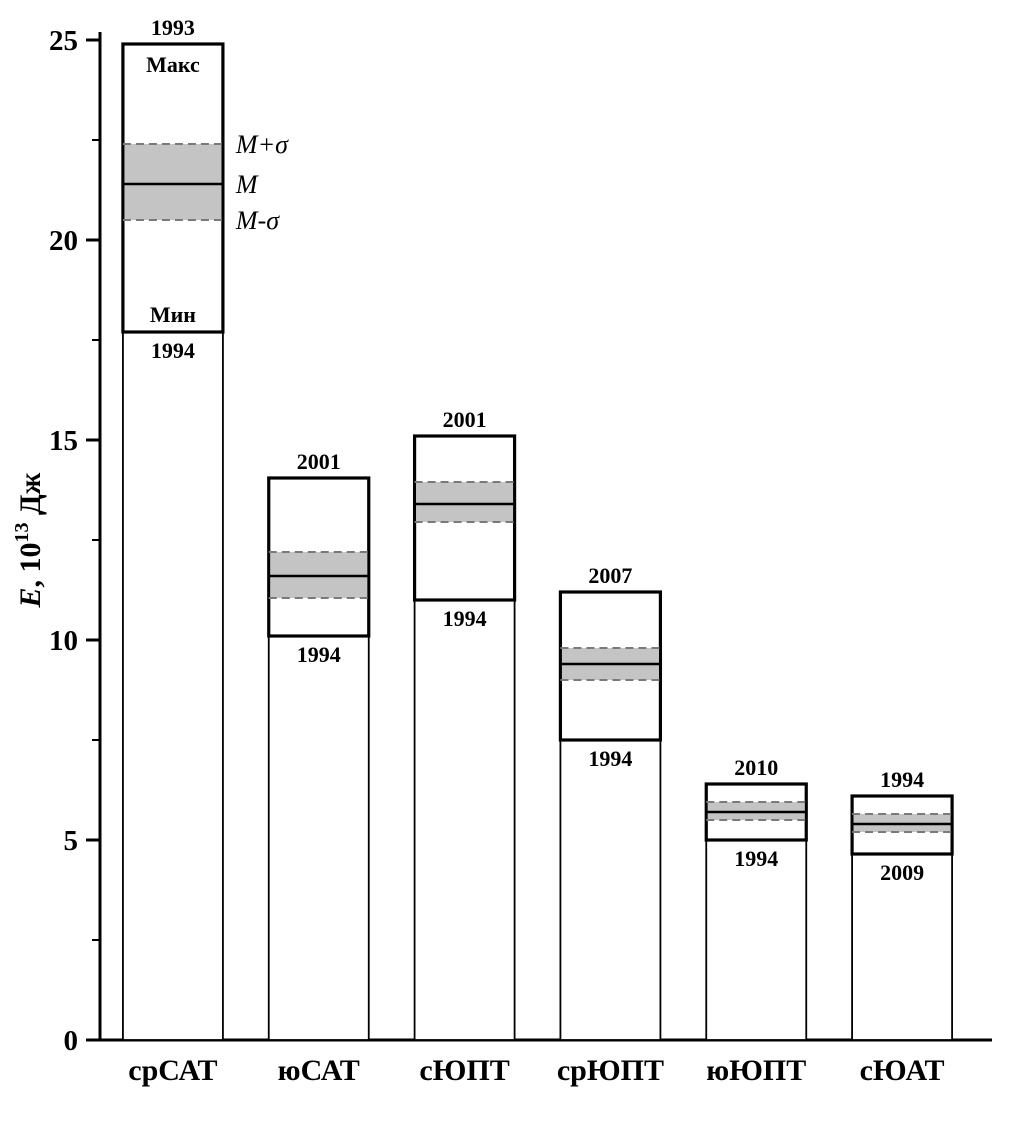 Image resolution: width=1018 pixels, height=1125 pixels. Describe the element at coordinates (63, 241) in the screenshot. I see `y-tick-label: 20` at that location.